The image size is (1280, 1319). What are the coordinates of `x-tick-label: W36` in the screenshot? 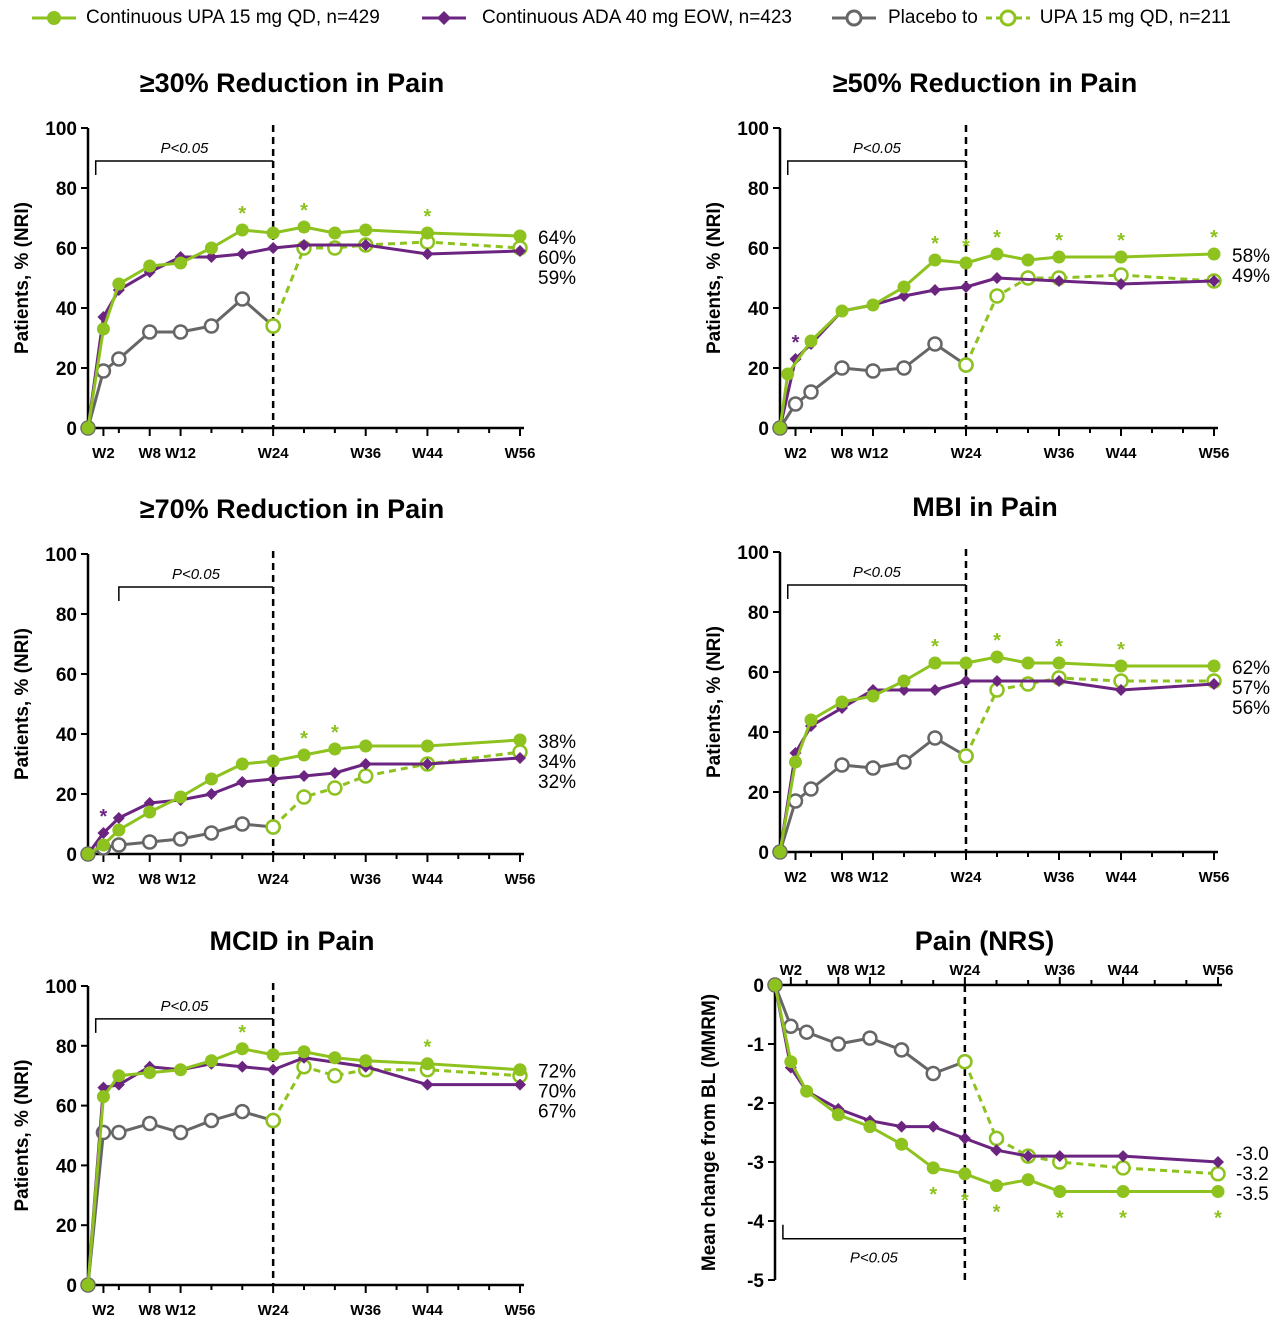 It's located at (365, 879).